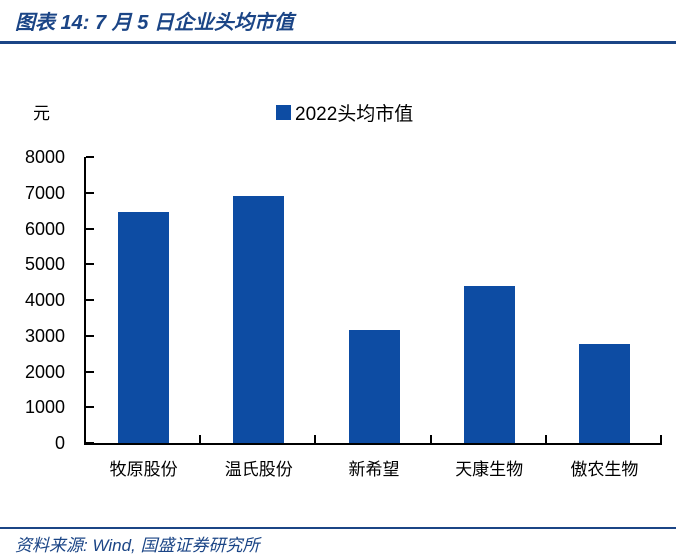 This screenshot has height=560, width=676. What do you see at coordinates (44, 228) in the screenshot?
I see `y-axis-tick-label: 6000` at bounding box center [44, 228].